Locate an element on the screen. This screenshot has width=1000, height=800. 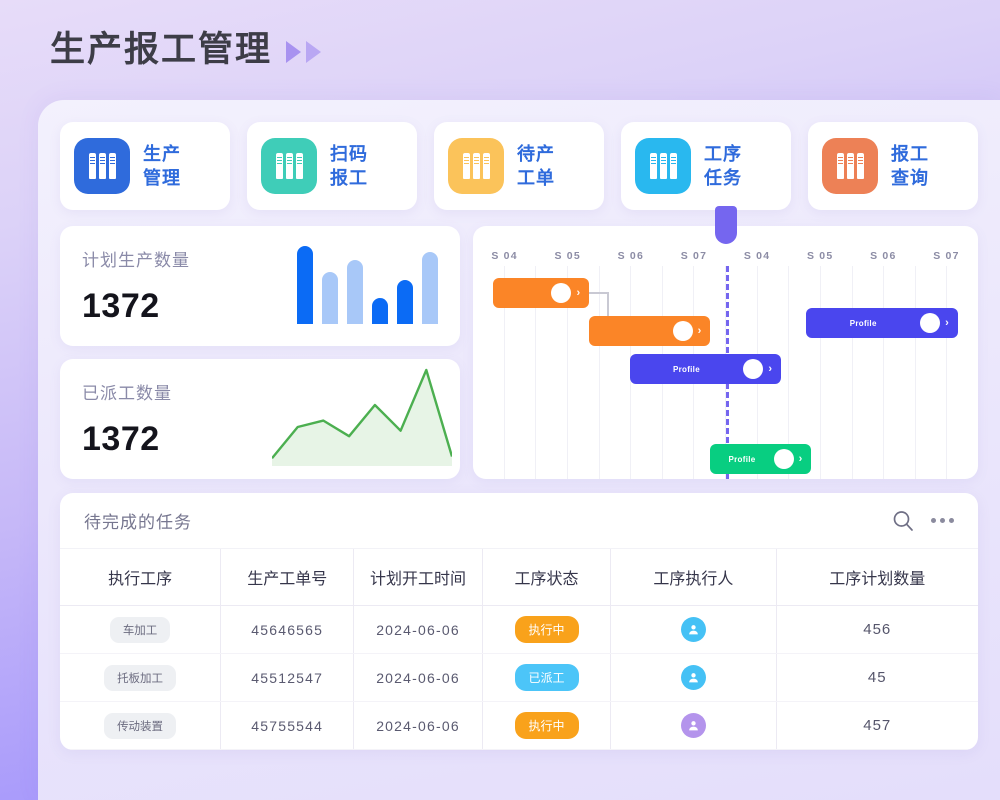
process-chip: 托板加工 is located at coordinates (140, 677).